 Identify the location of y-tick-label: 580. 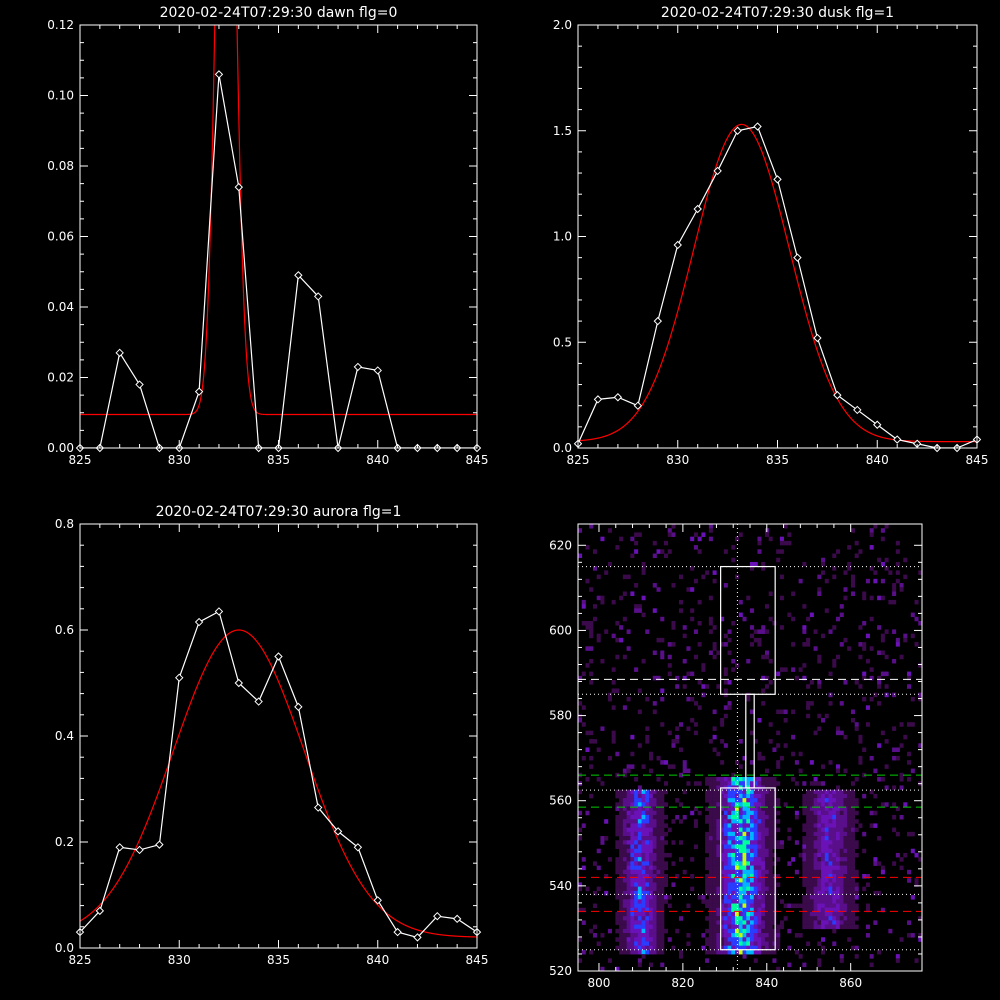
(560, 716).